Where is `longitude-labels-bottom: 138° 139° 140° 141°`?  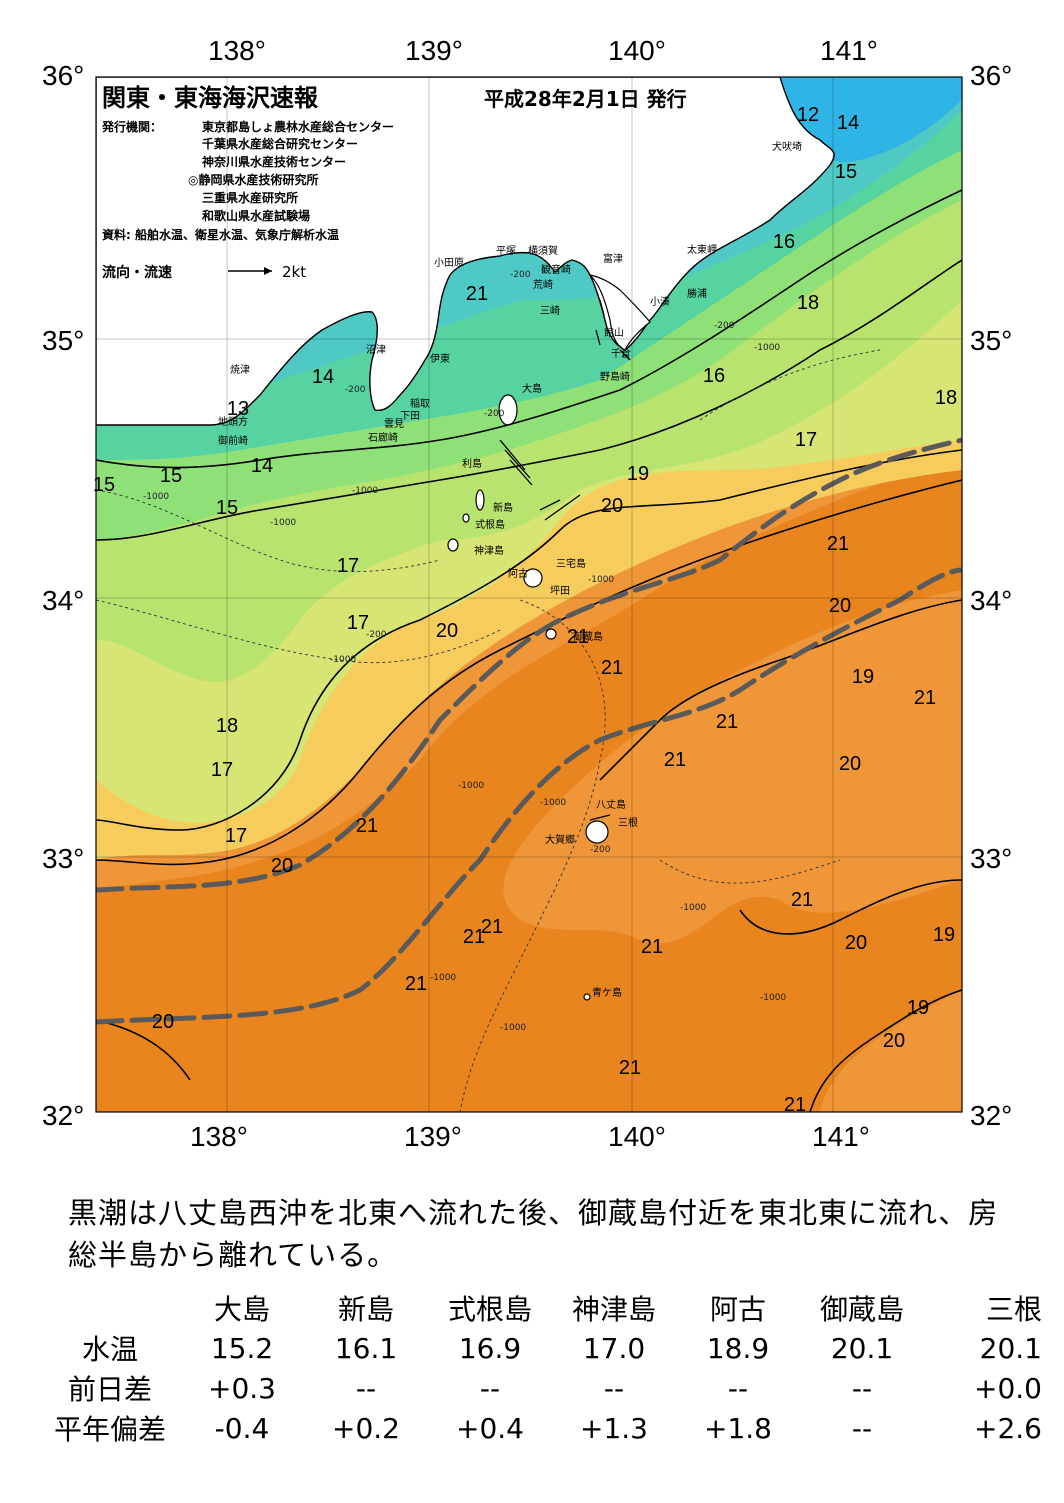
longitude-labels-bottom: 138° 139° 140° 141° is located at coordinates (530, 1136).